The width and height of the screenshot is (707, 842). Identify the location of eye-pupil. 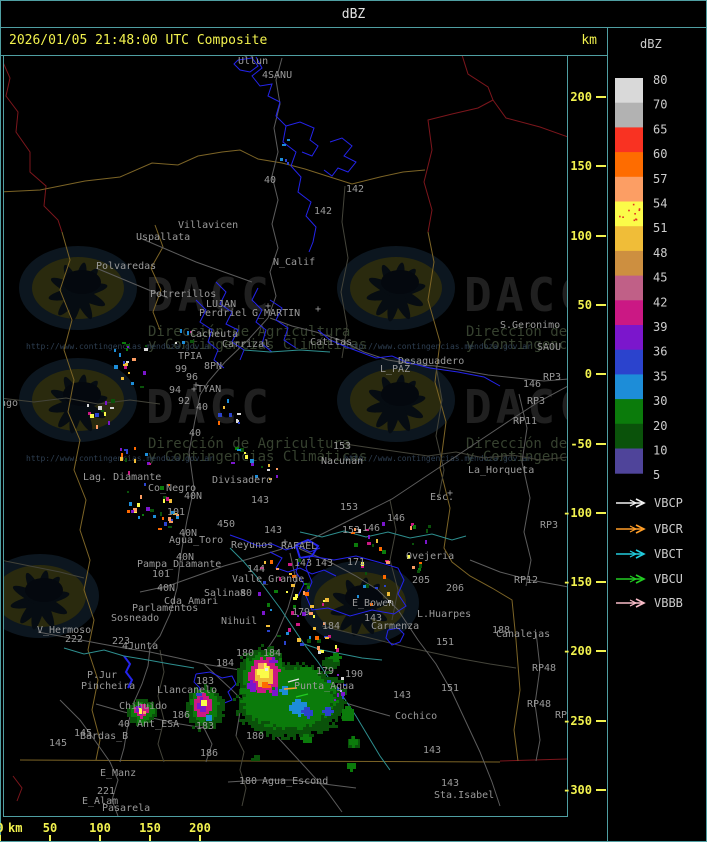
(44, 590).